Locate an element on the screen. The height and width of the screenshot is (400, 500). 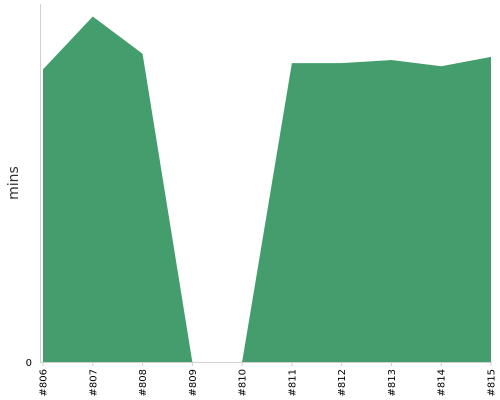
x-tick-label: #812 is located at coordinates (342, 382).